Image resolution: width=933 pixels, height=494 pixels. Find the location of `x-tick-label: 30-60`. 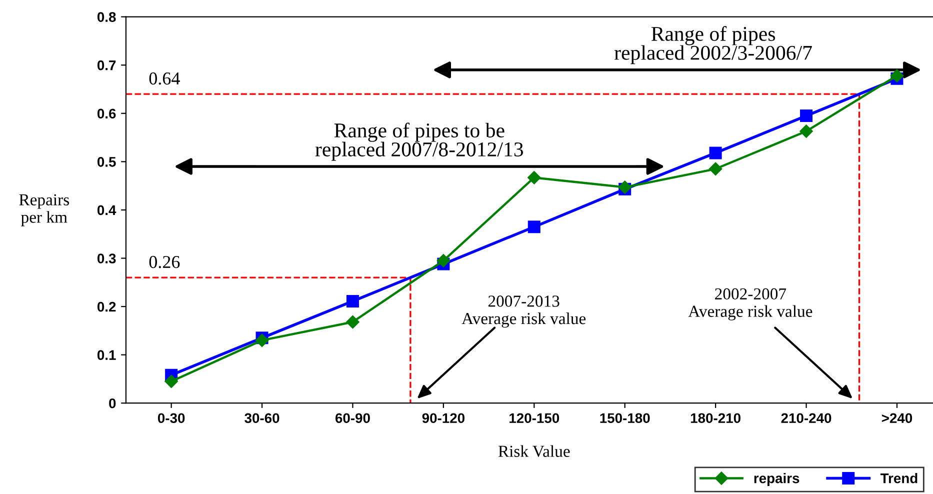

x-tick-label: 30-60 is located at coordinates (262, 418).